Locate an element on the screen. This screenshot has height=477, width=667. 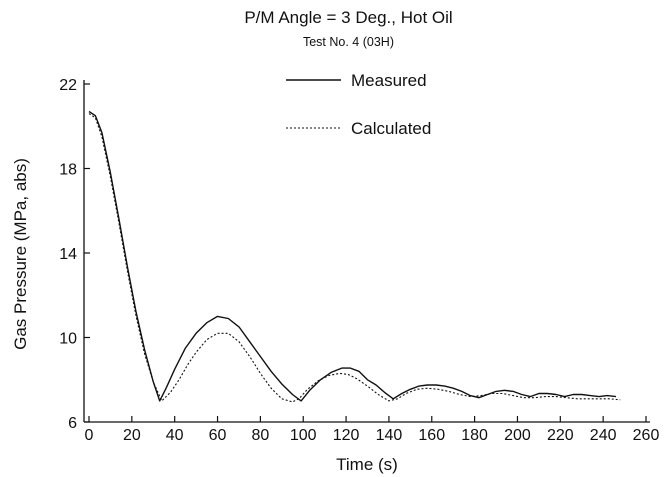
y-tick-label: 6 is located at coordinates (72, 423).